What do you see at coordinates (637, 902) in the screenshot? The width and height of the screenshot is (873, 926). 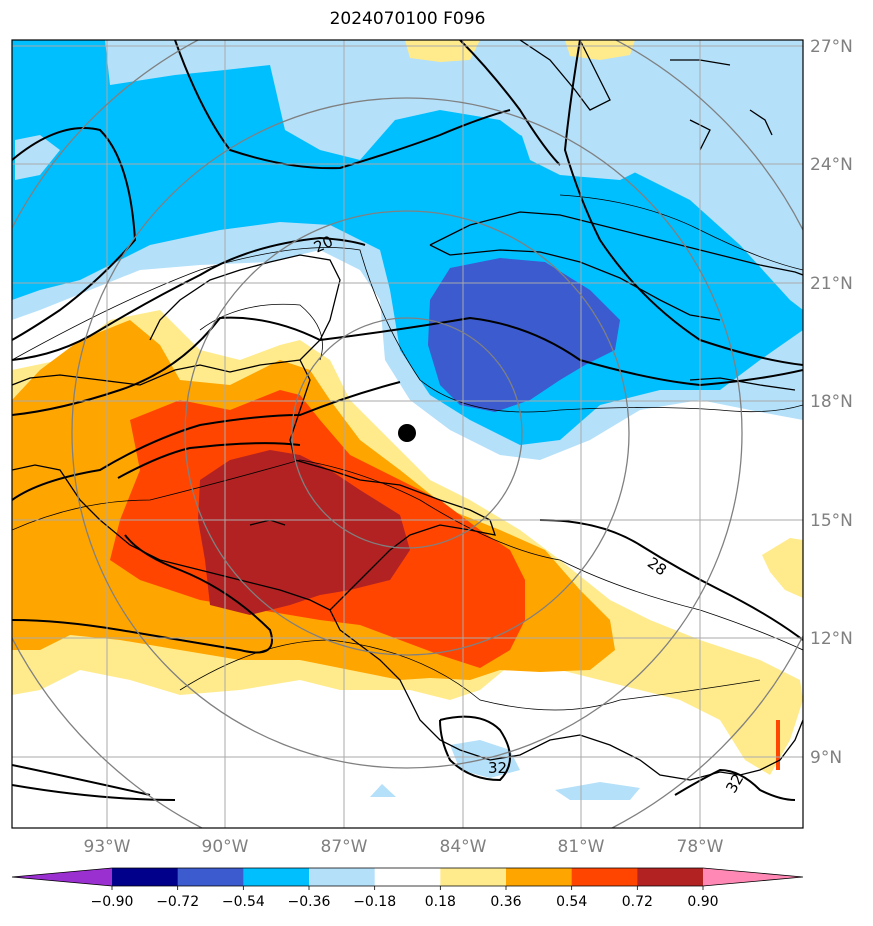 I see `colorbar-tick-label: 0.72` at bounding box center [637, 902].